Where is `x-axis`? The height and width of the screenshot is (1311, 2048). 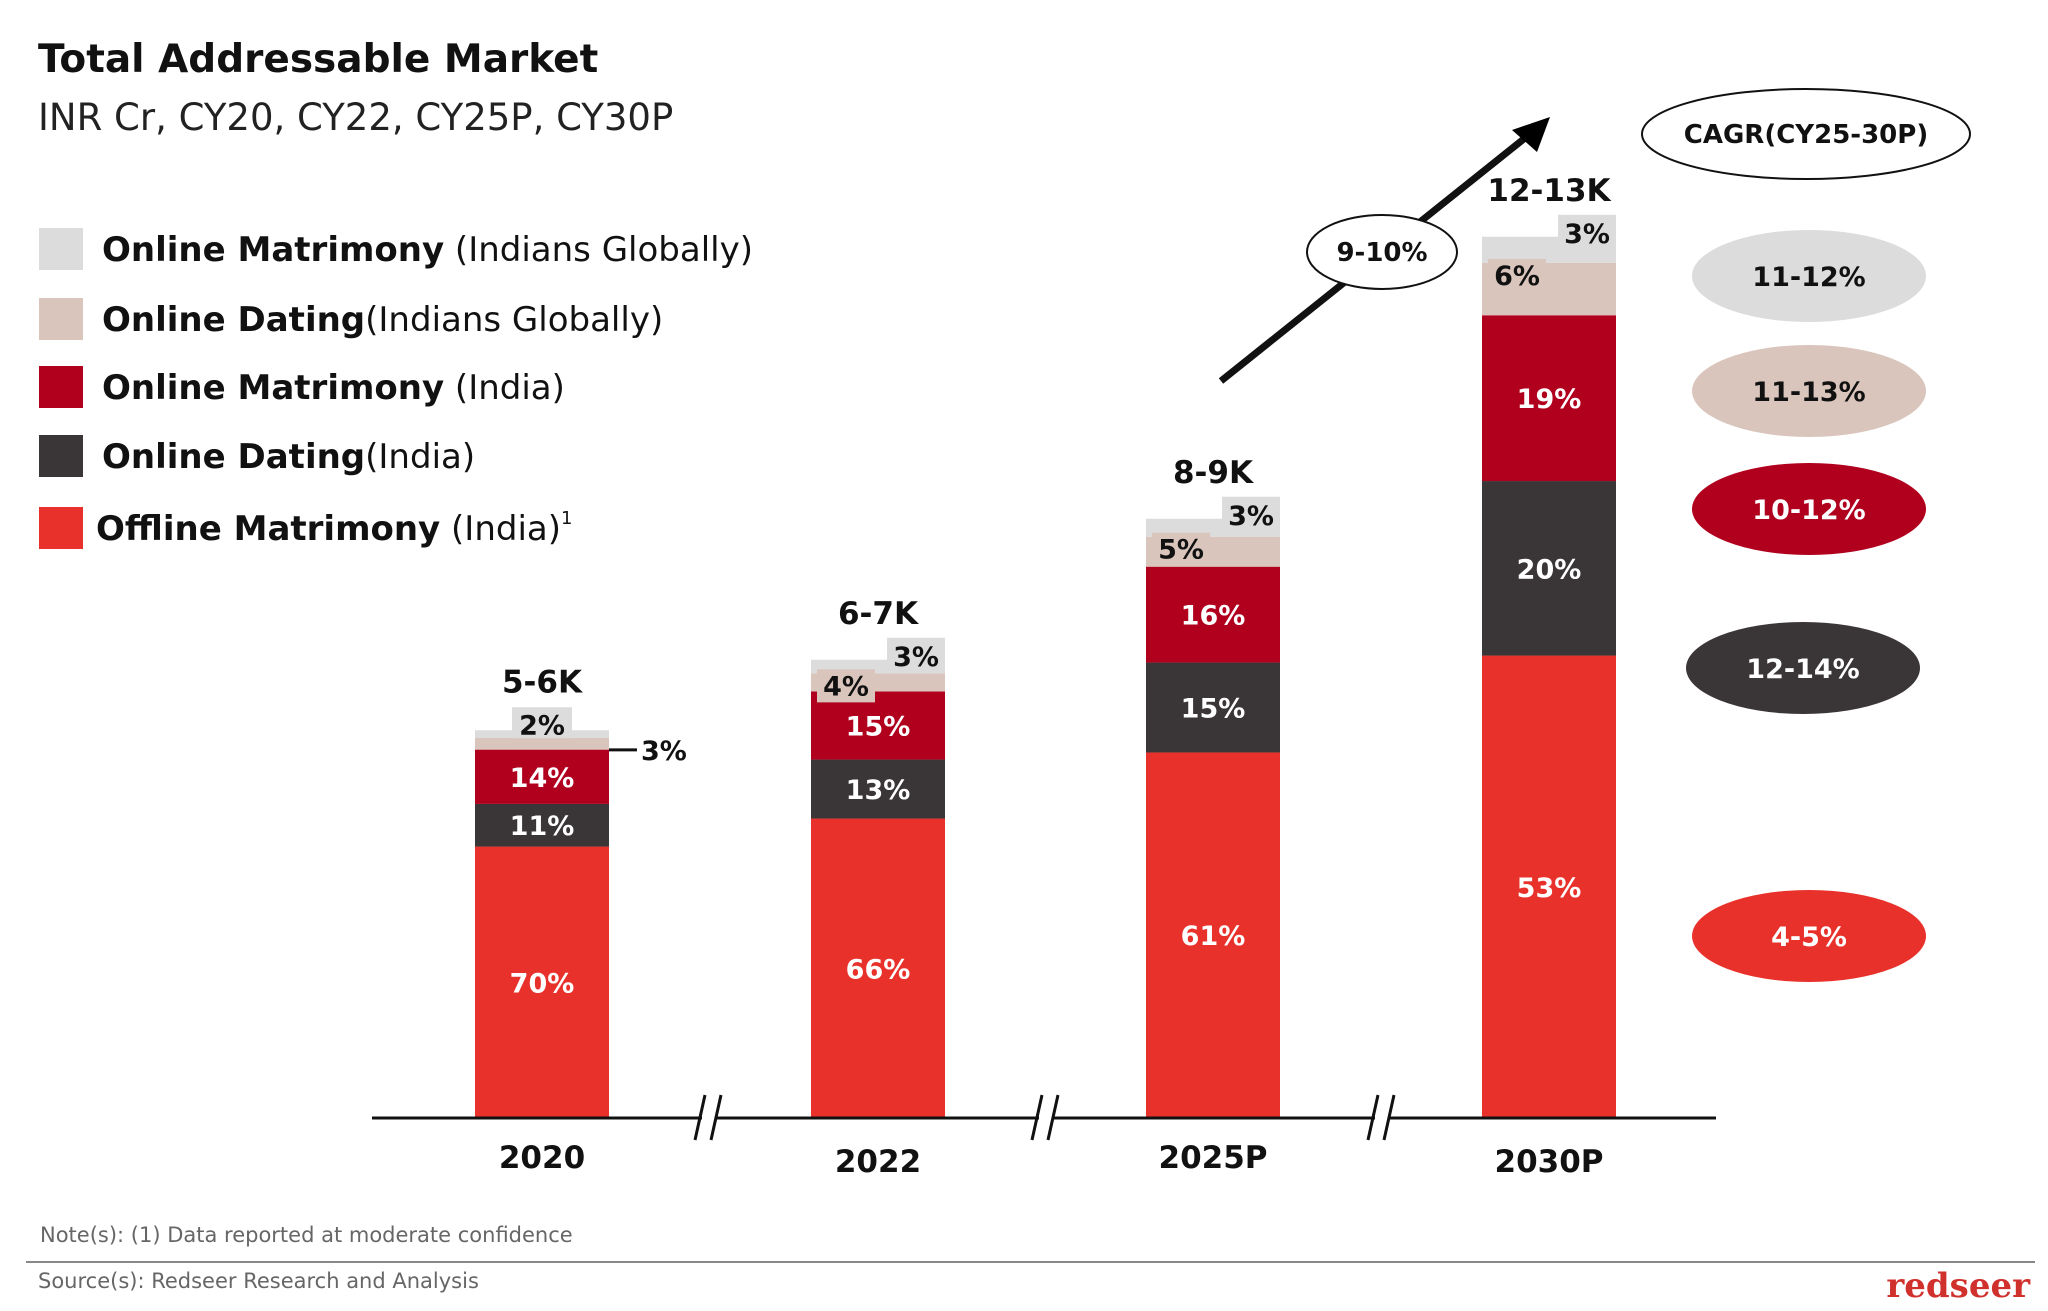
x-axis is located at coordinates (1044, 1117).